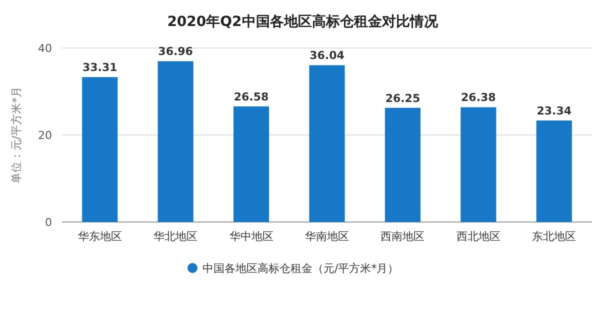 This screenshot has width=605, height=322. Describe the element at coordinates (251, 97) in the screenshot. I see `data-label: 26.58` at that location.